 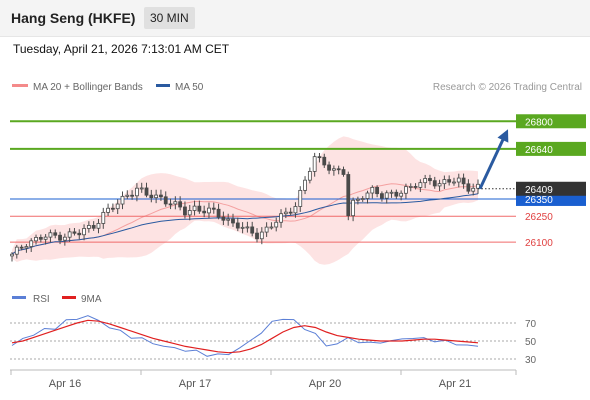 I want to click on rsi-legend-swatch, so click(x=19, y=297).